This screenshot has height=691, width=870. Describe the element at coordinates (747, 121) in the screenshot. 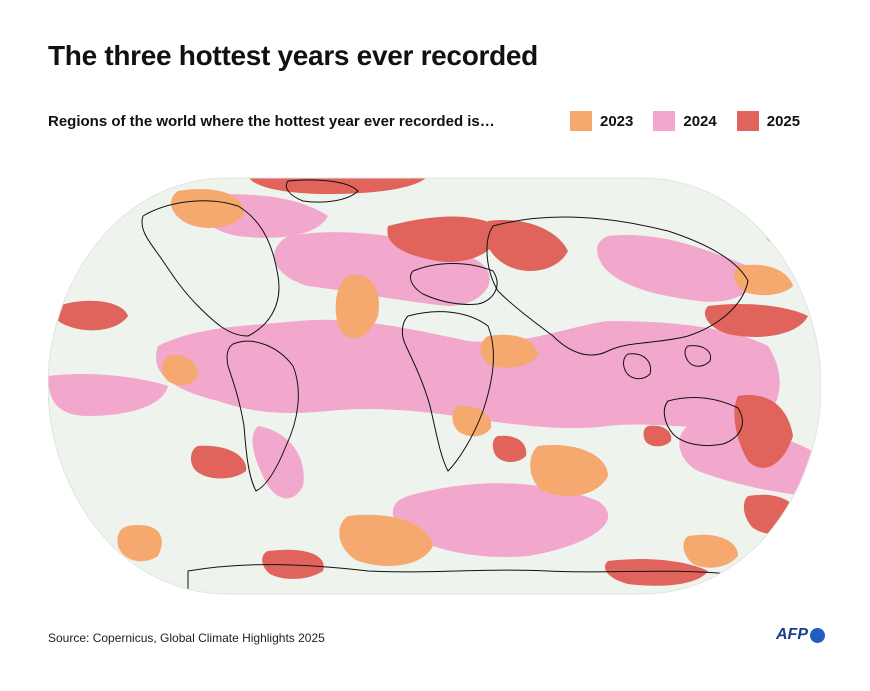

I see `legend-swatch-2025` at that location.